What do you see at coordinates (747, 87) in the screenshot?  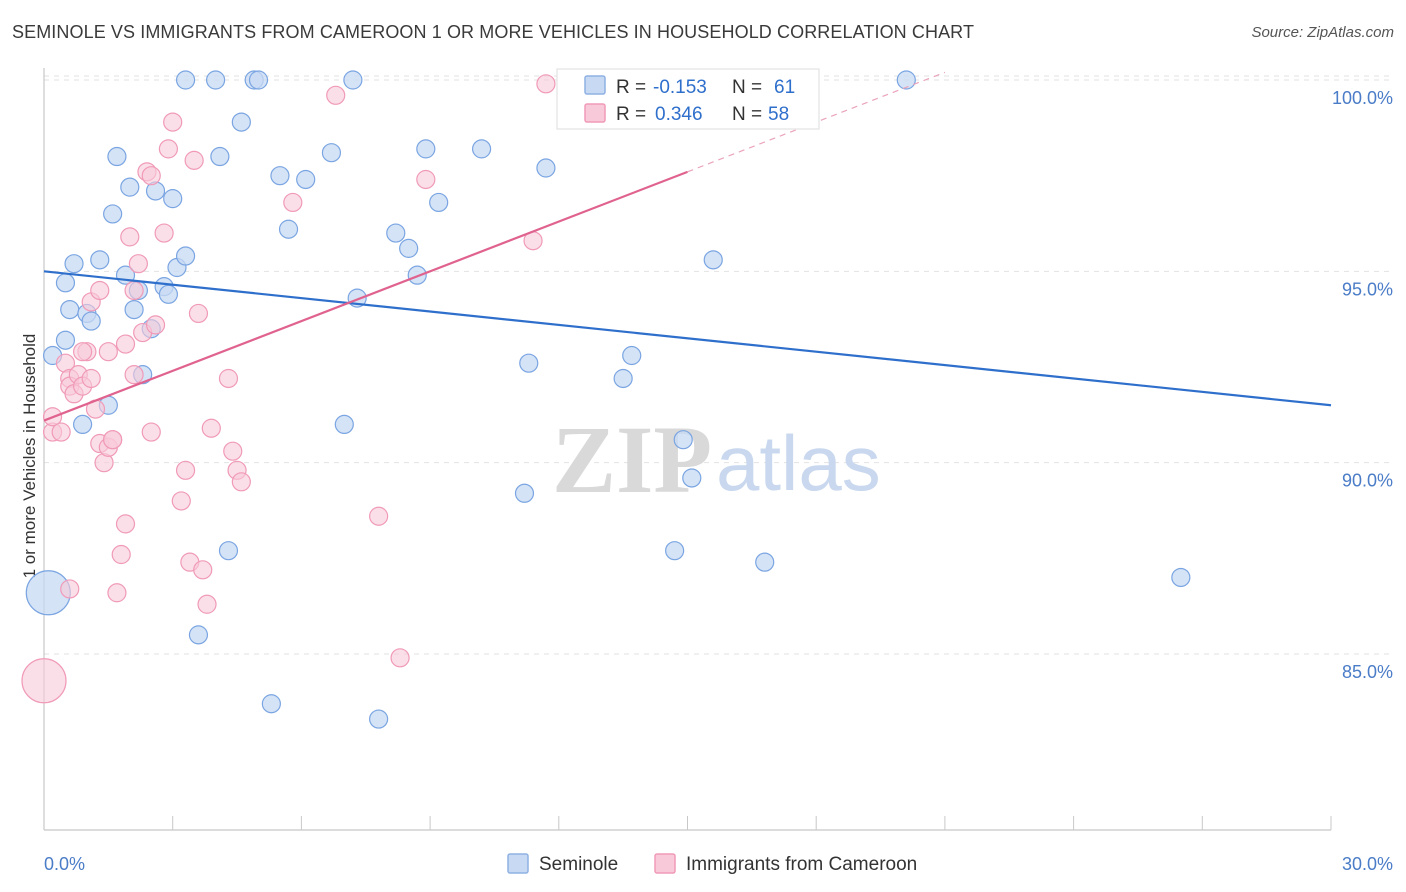 I see `legend-n-label-1: N =` at bounding box center [747, 87].